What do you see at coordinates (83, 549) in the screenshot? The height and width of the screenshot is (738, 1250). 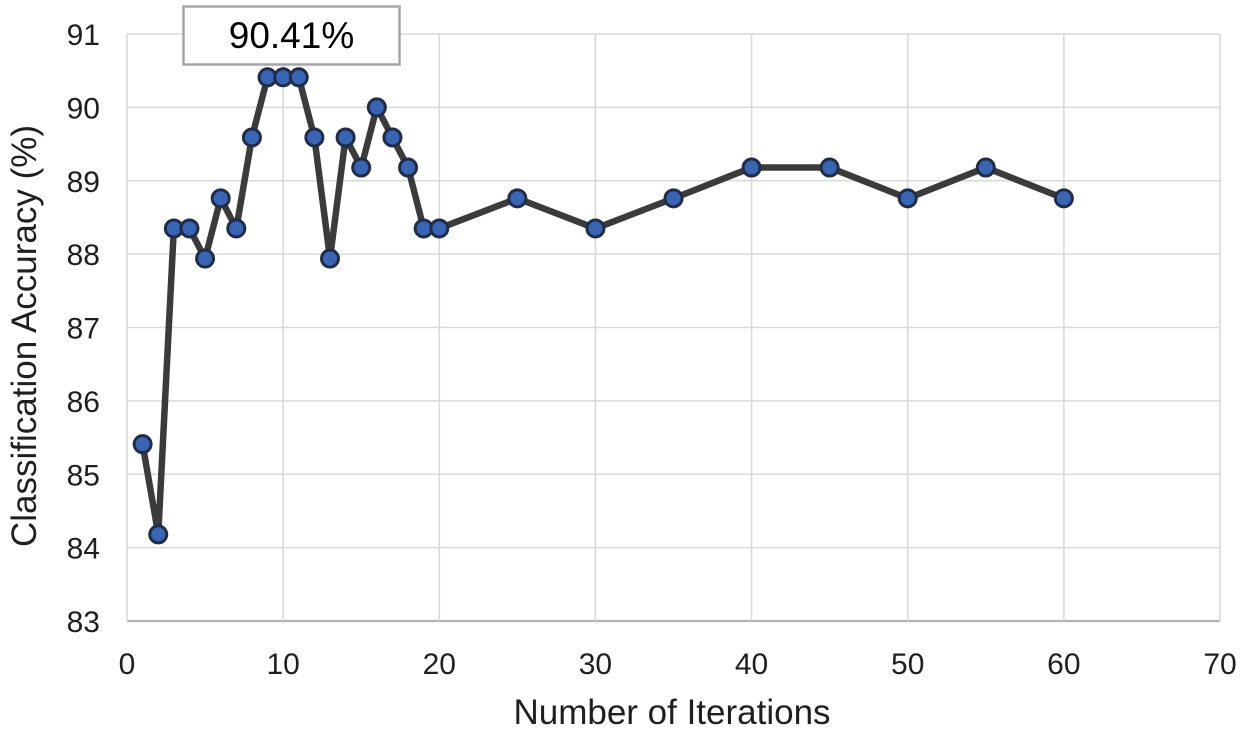 I see `y-tick-label: 84` at bounding box center [83, 549].